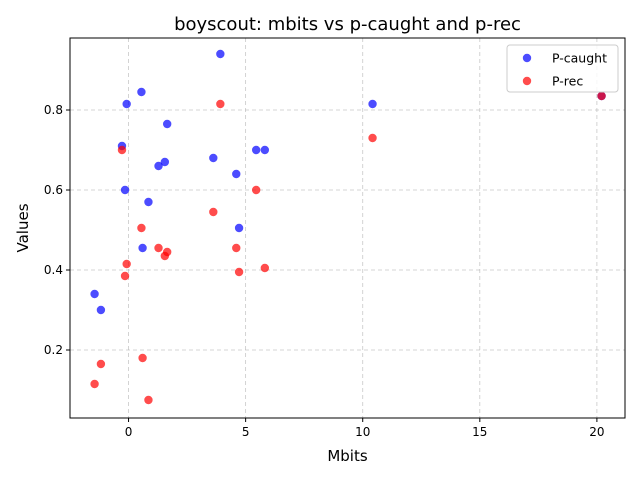 The image size is (640, 480). I want to click on x-tick-label: 10, so click(362, 432).